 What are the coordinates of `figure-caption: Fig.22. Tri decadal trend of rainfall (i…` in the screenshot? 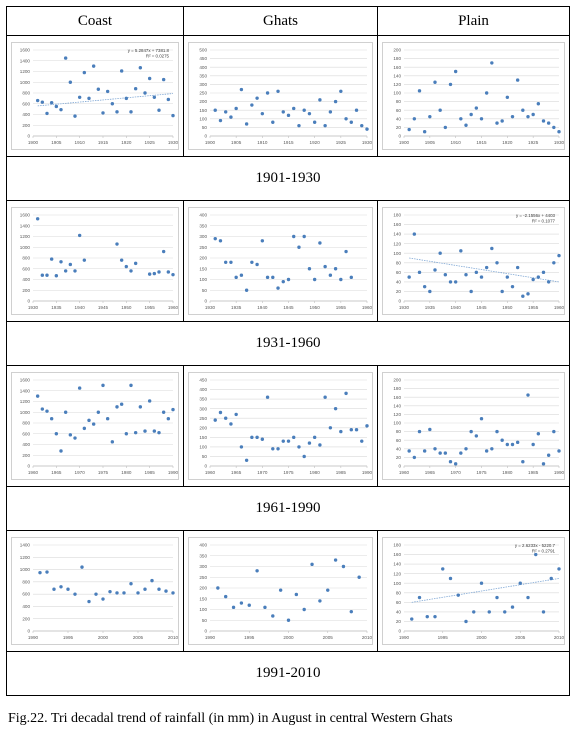 It's located at (230, 718).